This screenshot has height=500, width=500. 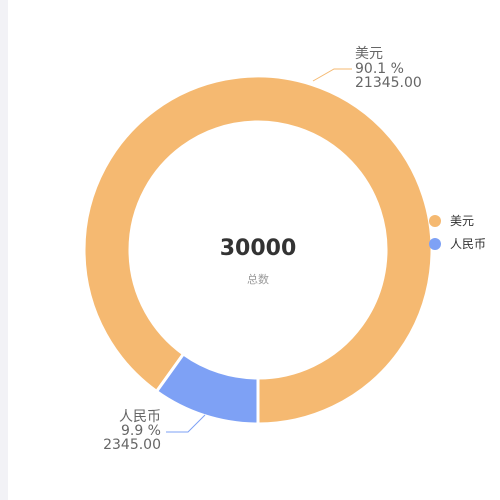 I want to click on legend-label-usd: 美元, so click(x=462, y=221).